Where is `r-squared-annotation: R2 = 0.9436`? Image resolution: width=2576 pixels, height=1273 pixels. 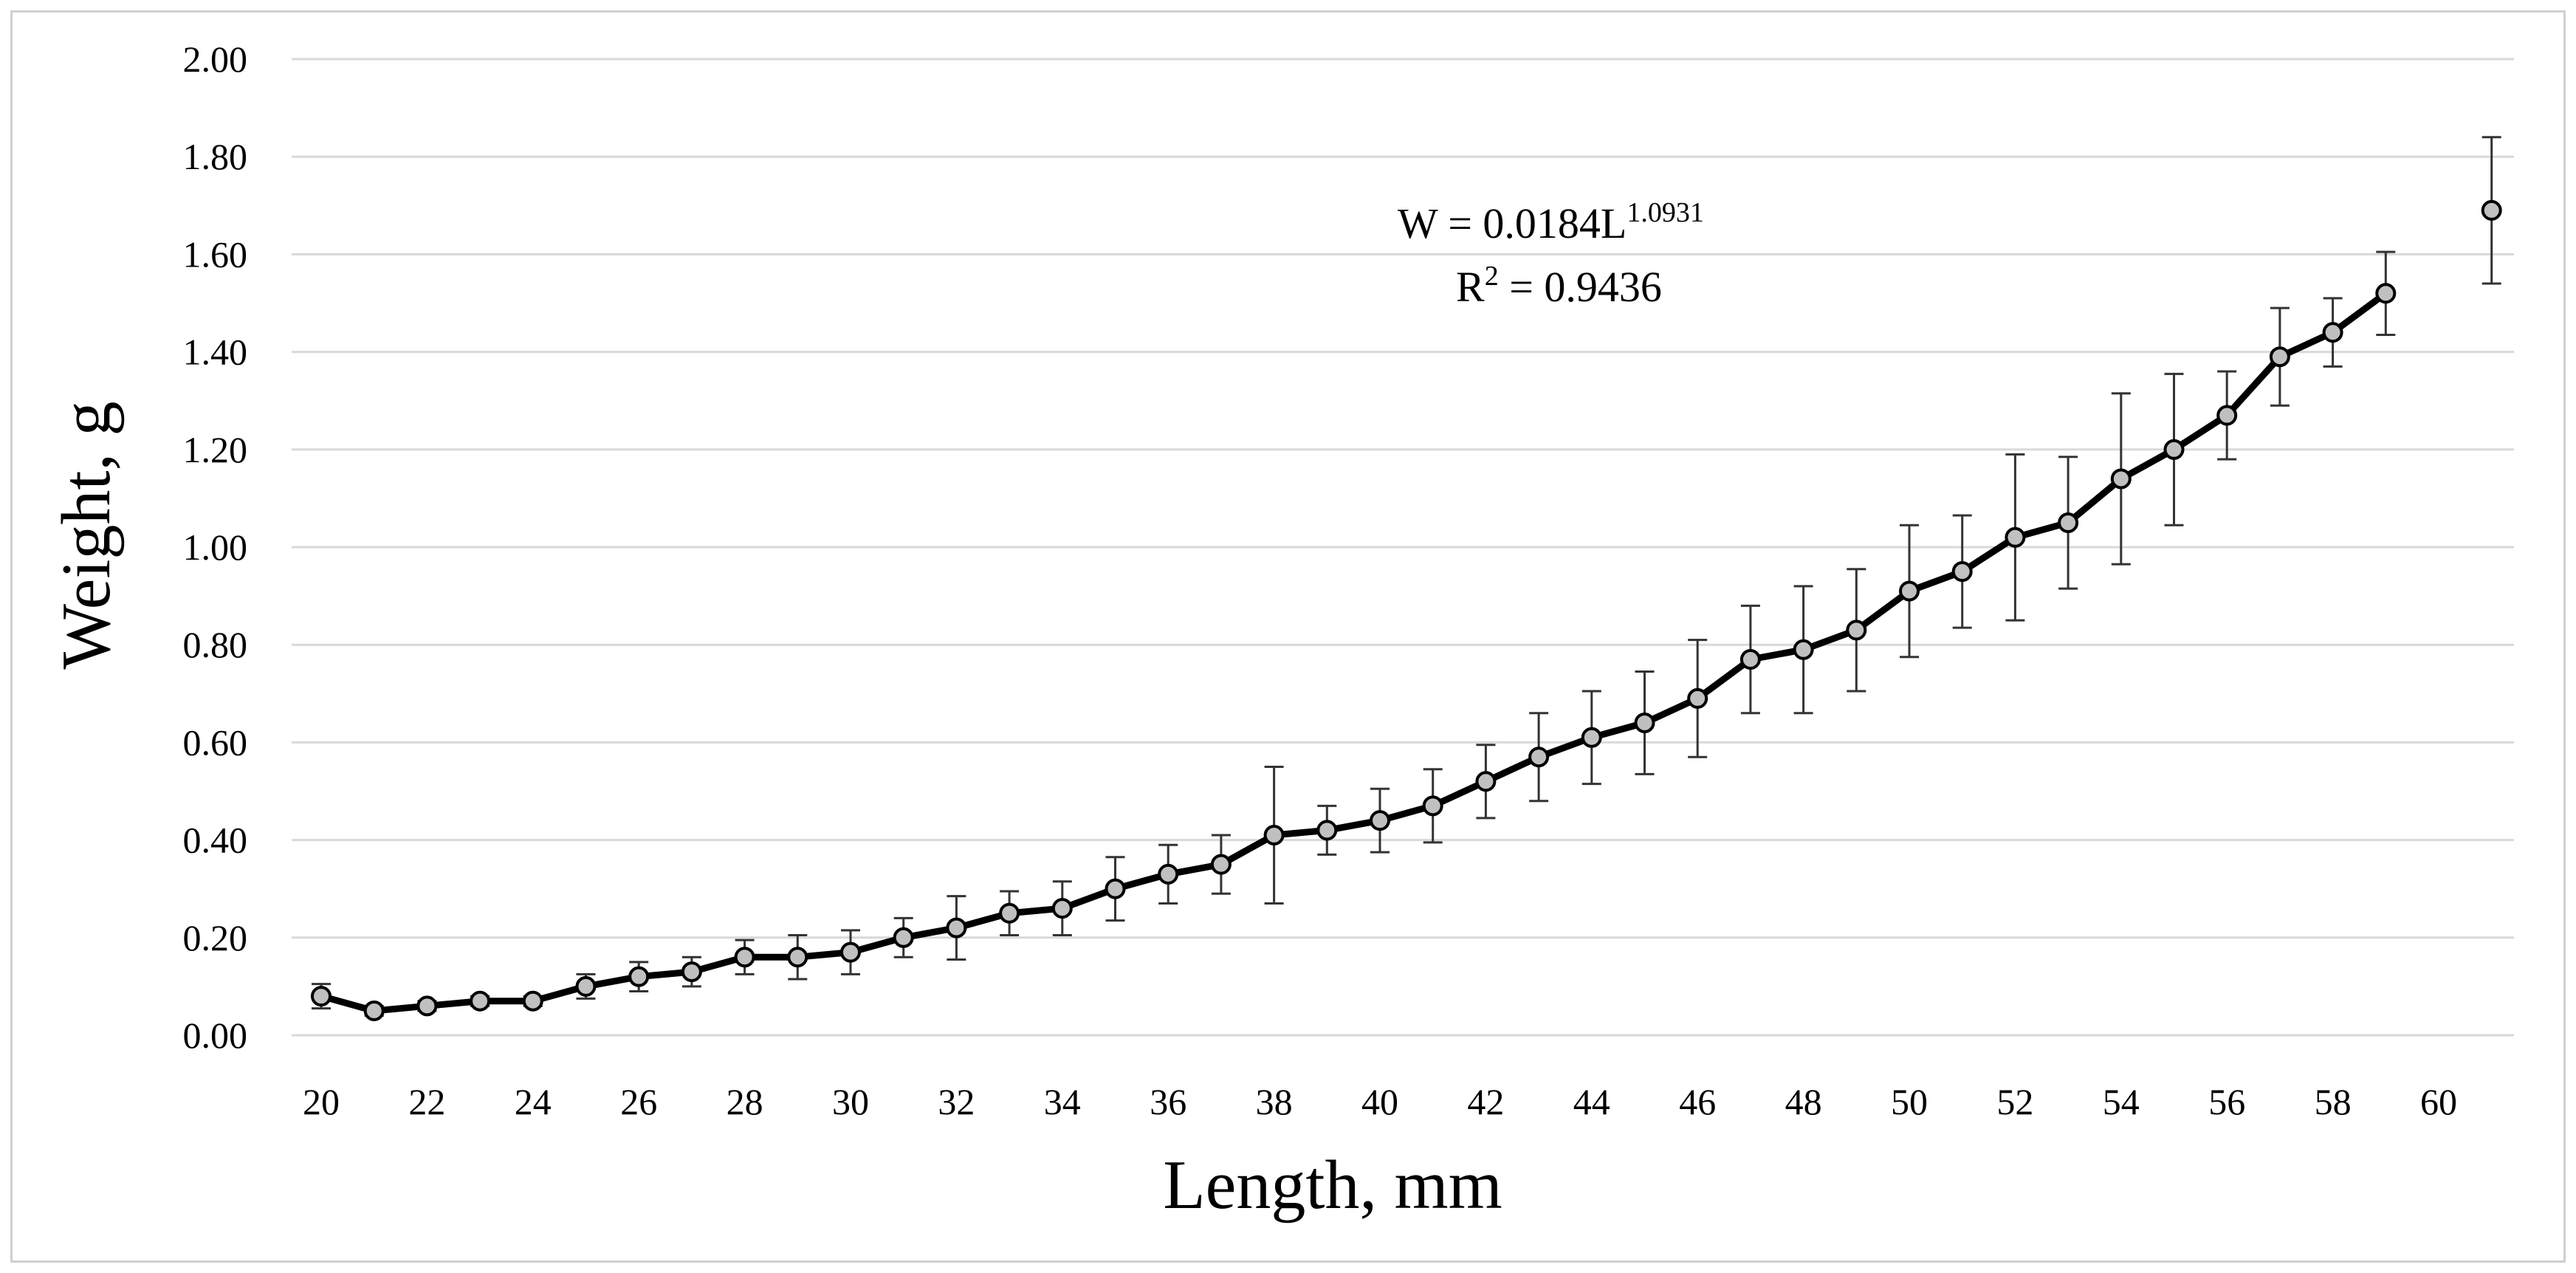 r-squared-annotation: R2 = 0.9436 is located at coordinates (1559, 286).